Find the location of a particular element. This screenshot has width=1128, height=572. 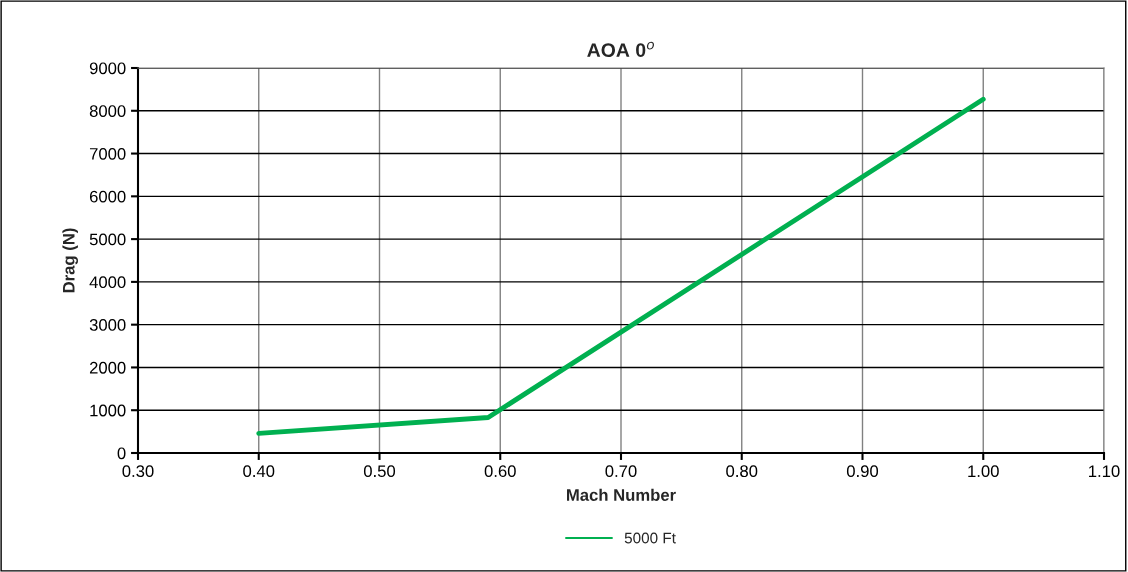

x-tick-label: 0.70 is located at coordinates (621, 471).